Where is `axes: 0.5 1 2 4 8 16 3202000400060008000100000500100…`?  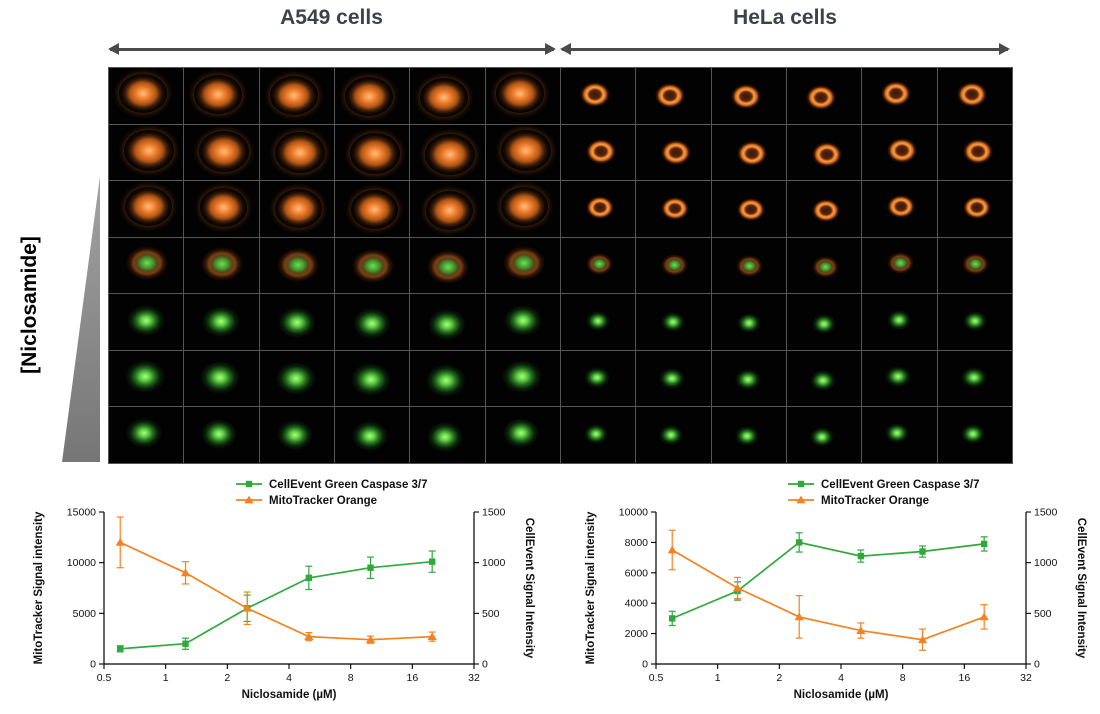
axes: 0.5 1 2 4 8 16 3202000400060008000100000500100… is located at coordinates (838, 596).